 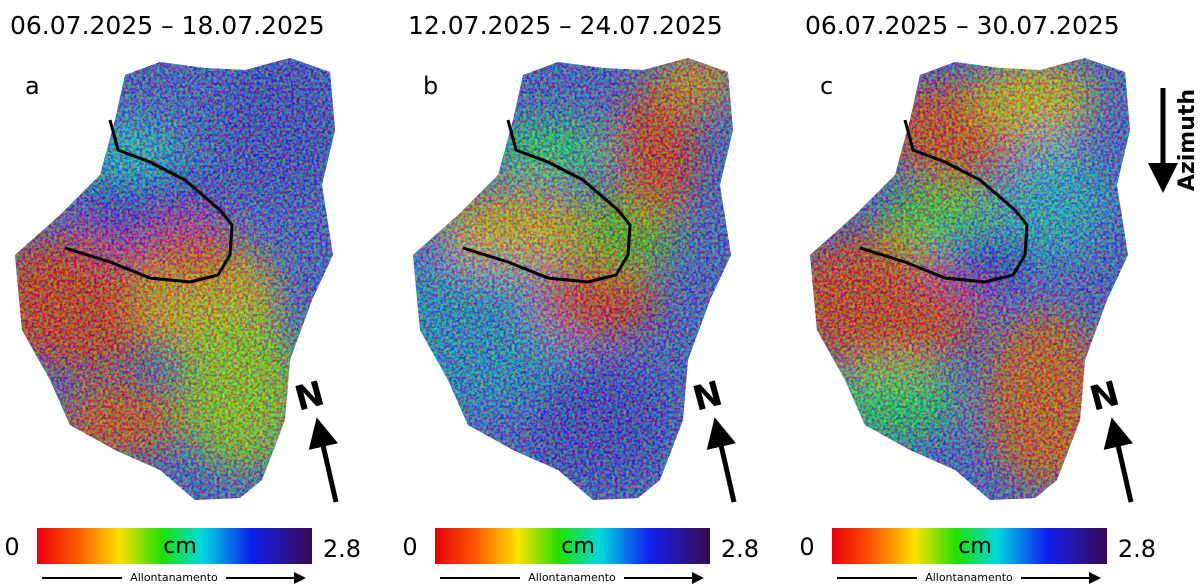 I want to click on azimuth-label: Azimuth, so click(x=1187, y=140).